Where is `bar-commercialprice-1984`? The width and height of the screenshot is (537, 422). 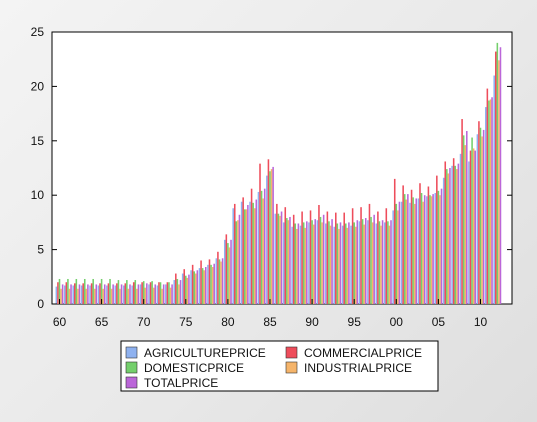
bar-commercialprice-1984 is located at coordinates (260, 233).